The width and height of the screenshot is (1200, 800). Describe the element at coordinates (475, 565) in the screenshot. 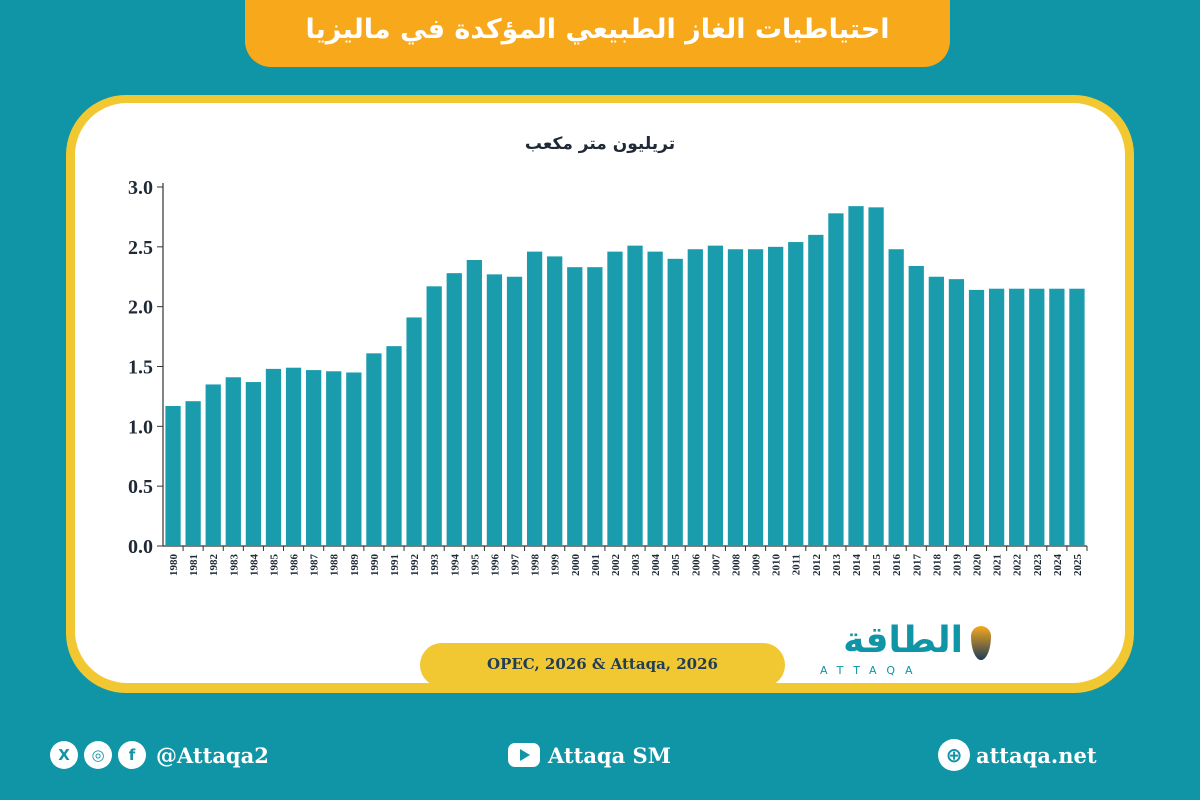

I see `x-tick-label: 1995` at that location.